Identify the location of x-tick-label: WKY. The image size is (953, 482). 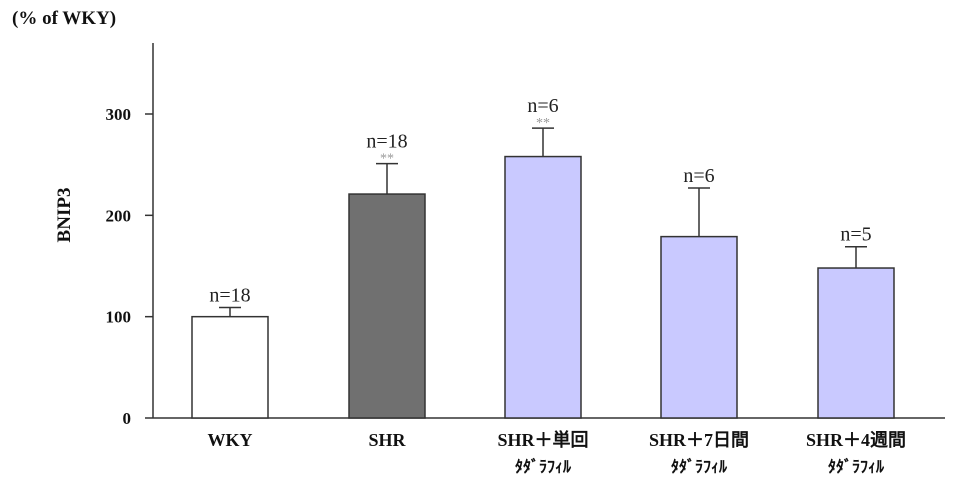
(230, 440).